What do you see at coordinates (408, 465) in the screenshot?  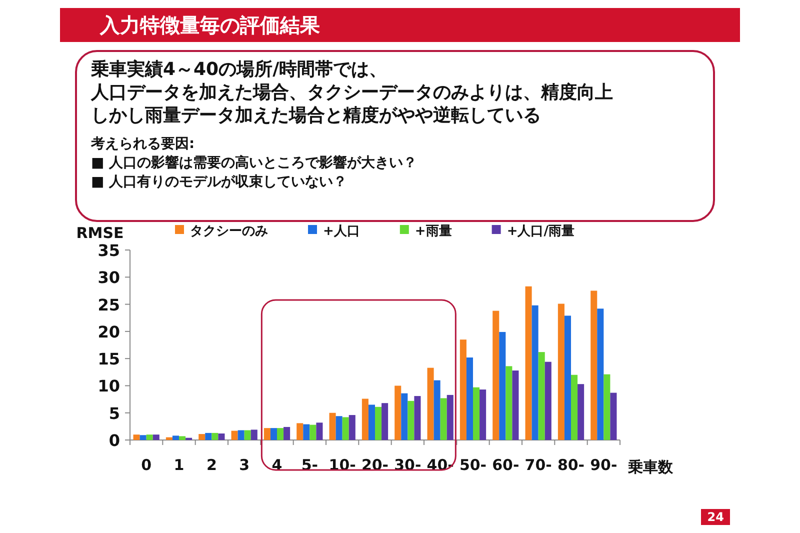 I see `x-tick-label: 30-` at bounding box center [408, 465].